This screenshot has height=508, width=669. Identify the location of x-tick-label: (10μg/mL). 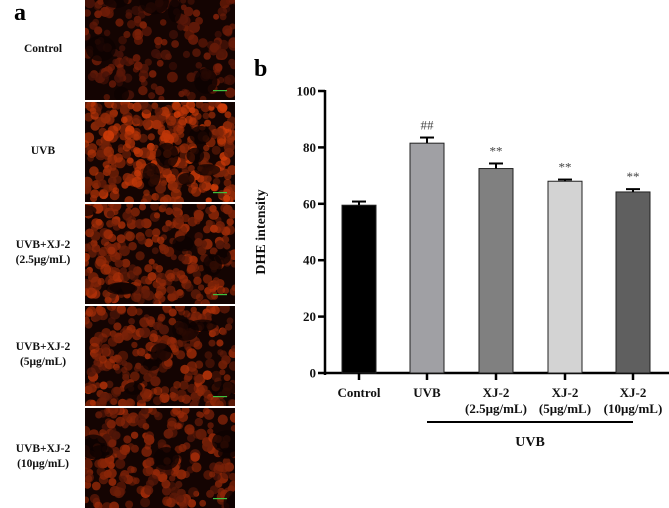
(633, 408).